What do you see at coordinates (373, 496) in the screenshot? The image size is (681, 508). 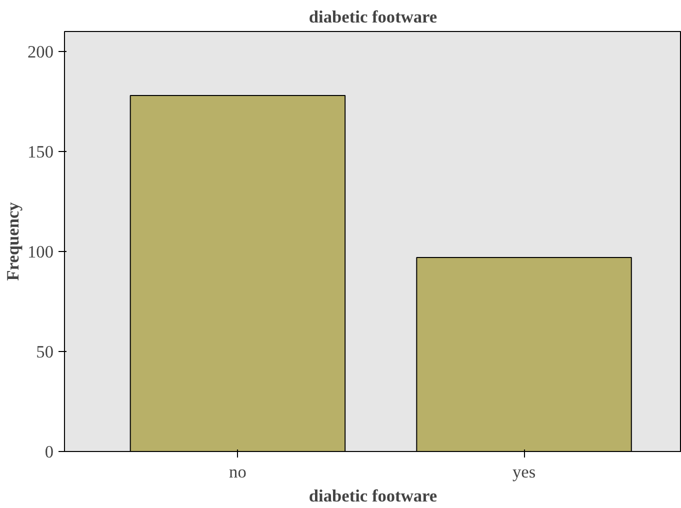 I see `x-axis-title: diabetic footware` at bounding box center [373, 496].